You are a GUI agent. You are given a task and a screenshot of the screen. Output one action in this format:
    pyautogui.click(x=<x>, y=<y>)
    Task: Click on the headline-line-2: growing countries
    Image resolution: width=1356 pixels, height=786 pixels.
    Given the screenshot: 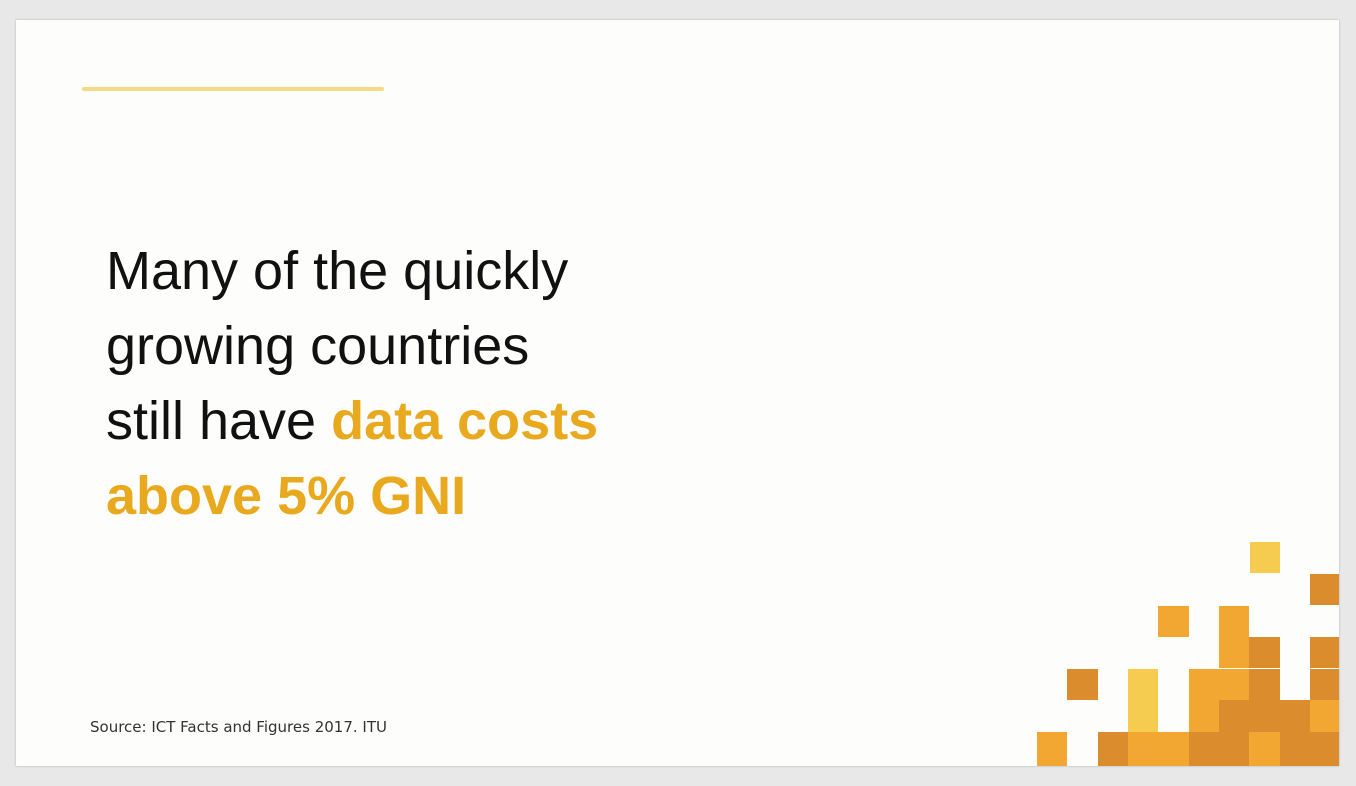 What is the action you would take?
    pyautogui.click(x=318, y=346)
    